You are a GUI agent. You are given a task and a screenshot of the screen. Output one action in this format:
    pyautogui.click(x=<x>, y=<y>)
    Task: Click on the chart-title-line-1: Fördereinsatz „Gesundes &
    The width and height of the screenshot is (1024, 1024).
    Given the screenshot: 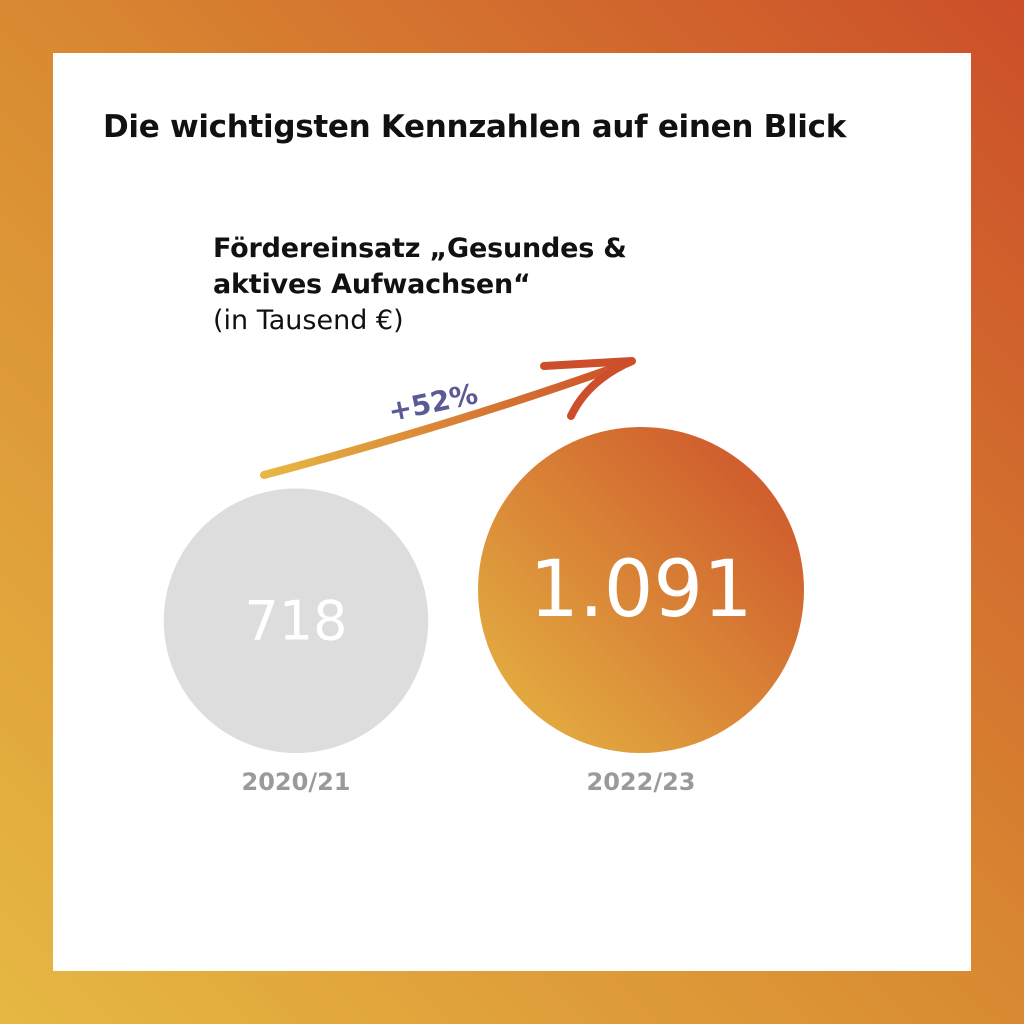 What is the action you would take?
    pyautogui.click(x=420, y=248)
    